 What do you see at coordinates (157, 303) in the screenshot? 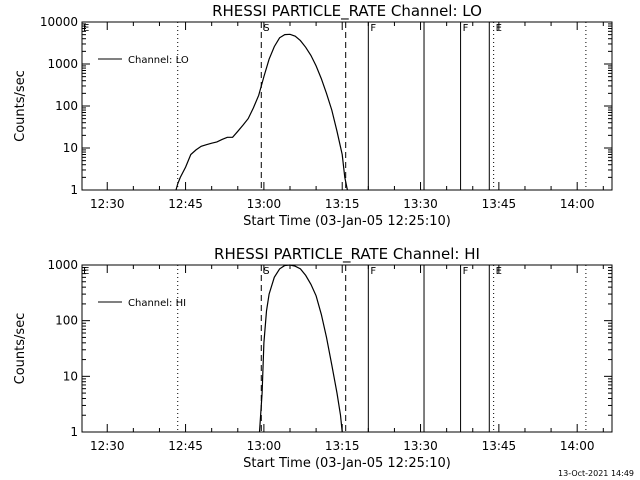
I see `legend-label: Channel: HI` at bounding box center [157, 303].